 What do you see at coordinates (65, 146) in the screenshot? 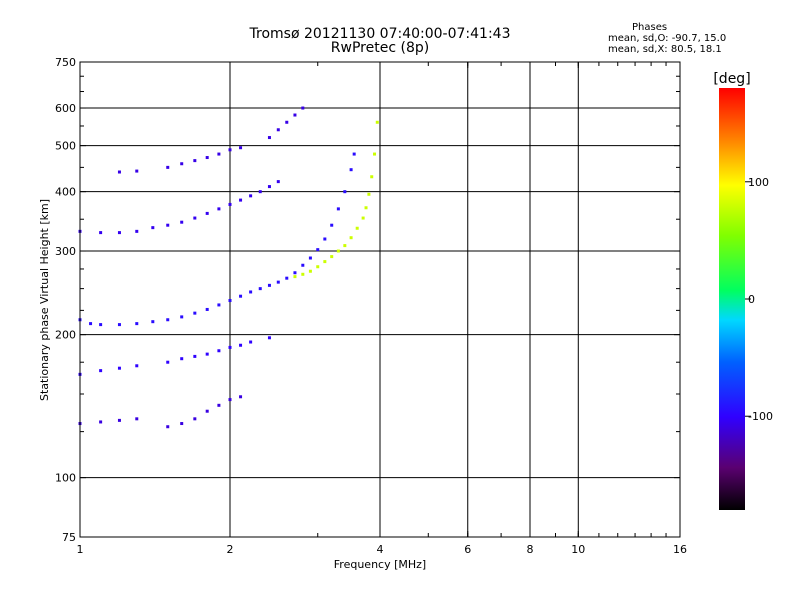
I see `y-tick-label: 500` at bounding box center [65, 146].